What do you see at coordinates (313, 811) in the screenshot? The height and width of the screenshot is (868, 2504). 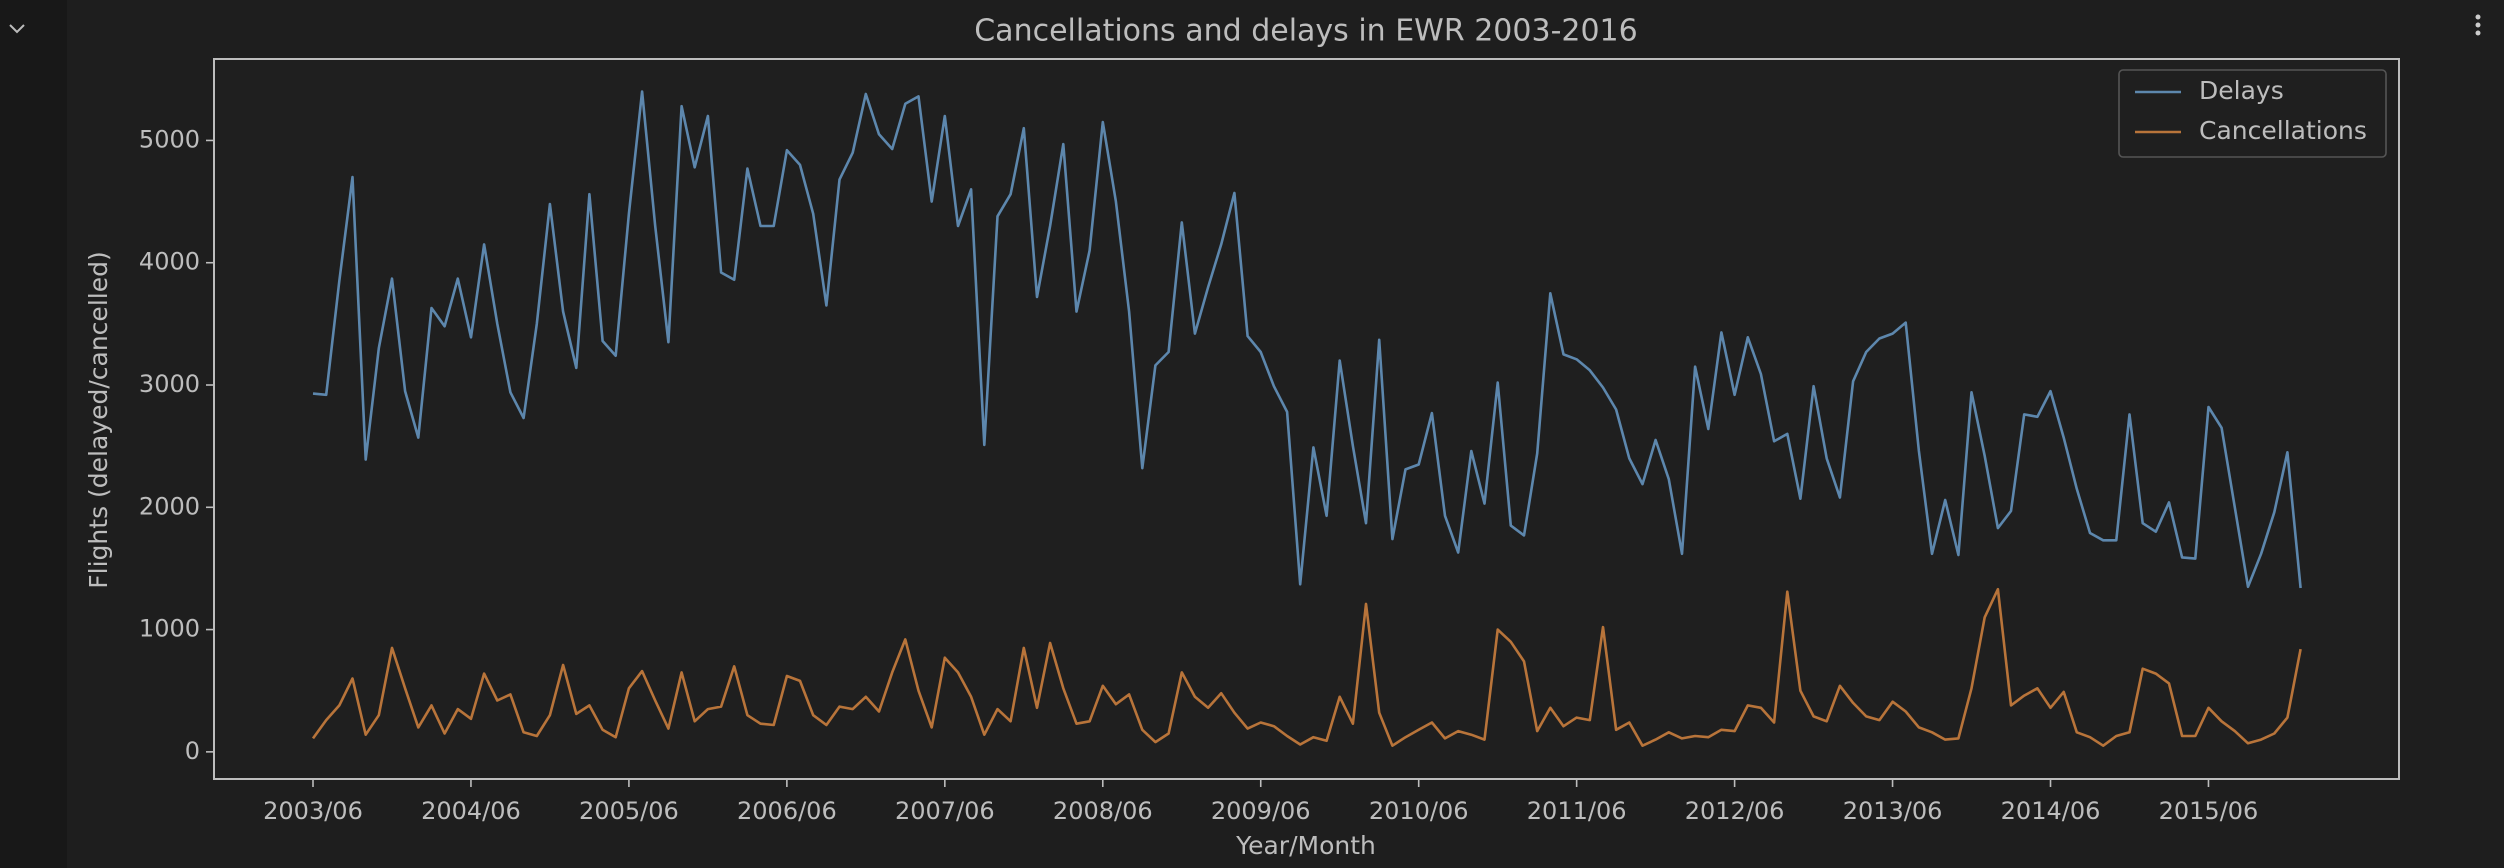 I see `x-tick-label: 2003/06` at bounding box center [313, 811].